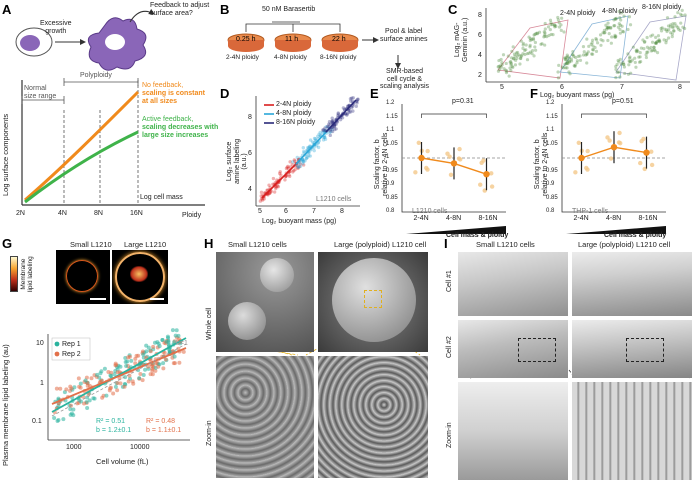  Describe the element at coordinates (289, 9) in the screenshot. I see `drug-label: 50 nM Barasertib` at that location.